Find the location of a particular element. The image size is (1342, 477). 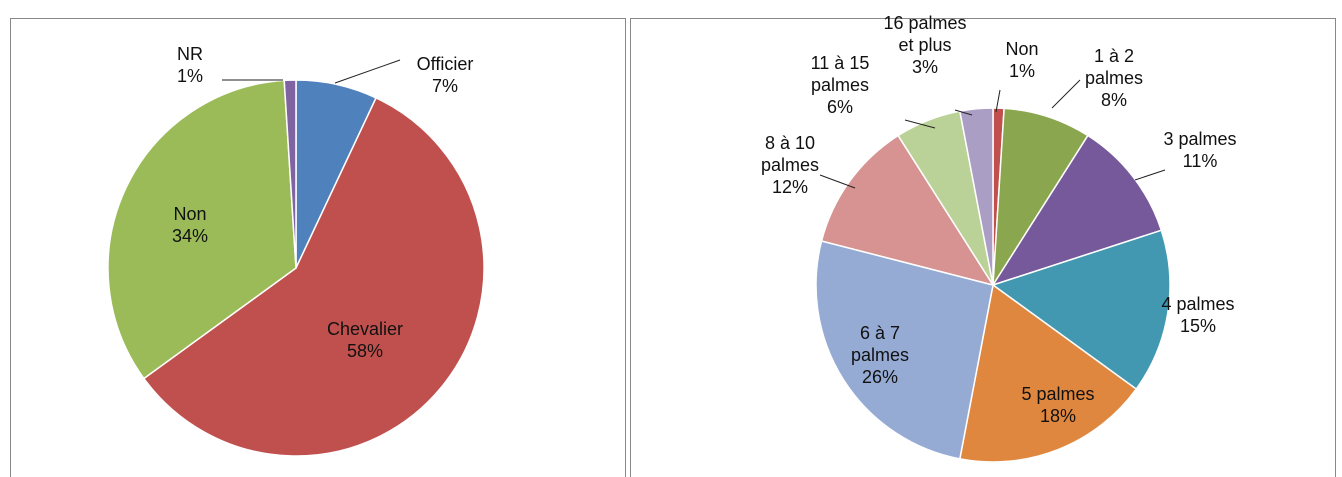

category-label: Officier is located at coordinates (445, 64).